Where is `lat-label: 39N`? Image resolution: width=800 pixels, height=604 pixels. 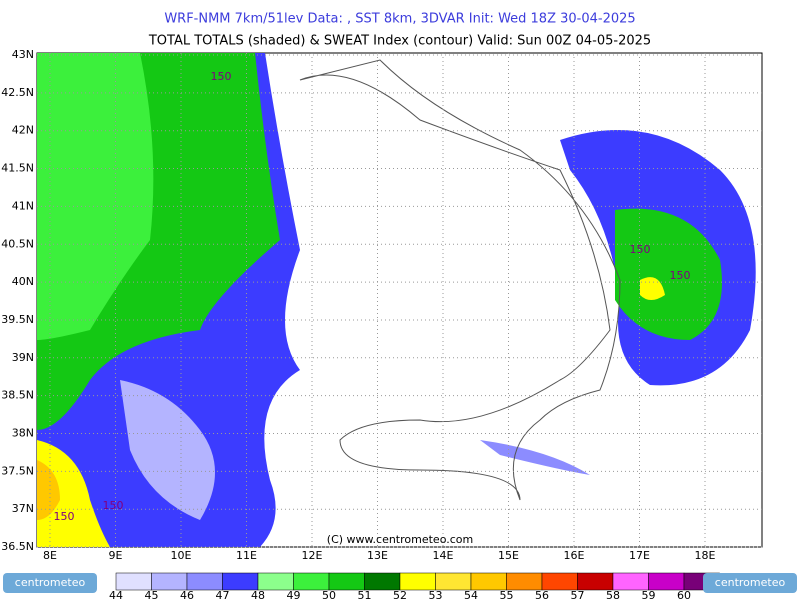 lat-label: 39N is located at coordinates (23, 357).